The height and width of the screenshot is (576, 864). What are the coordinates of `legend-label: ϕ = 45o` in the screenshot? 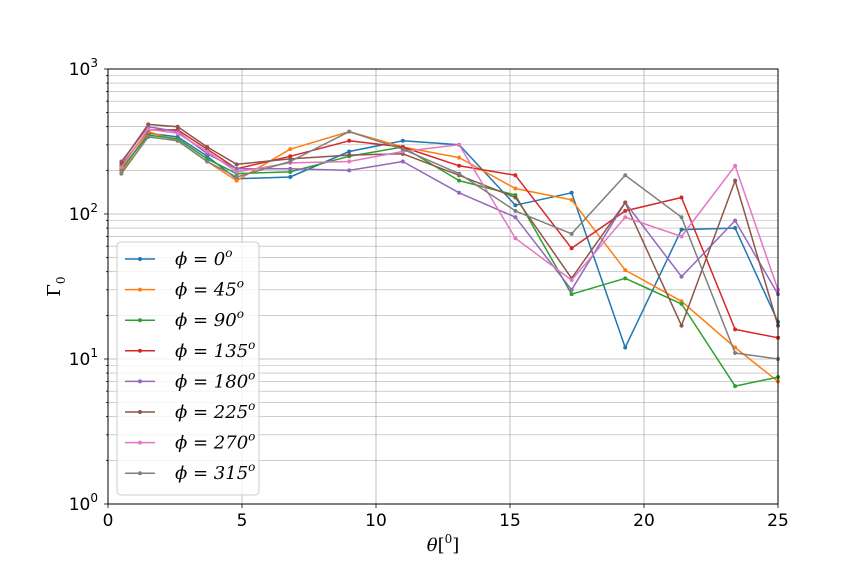 It's located at (209, 289).